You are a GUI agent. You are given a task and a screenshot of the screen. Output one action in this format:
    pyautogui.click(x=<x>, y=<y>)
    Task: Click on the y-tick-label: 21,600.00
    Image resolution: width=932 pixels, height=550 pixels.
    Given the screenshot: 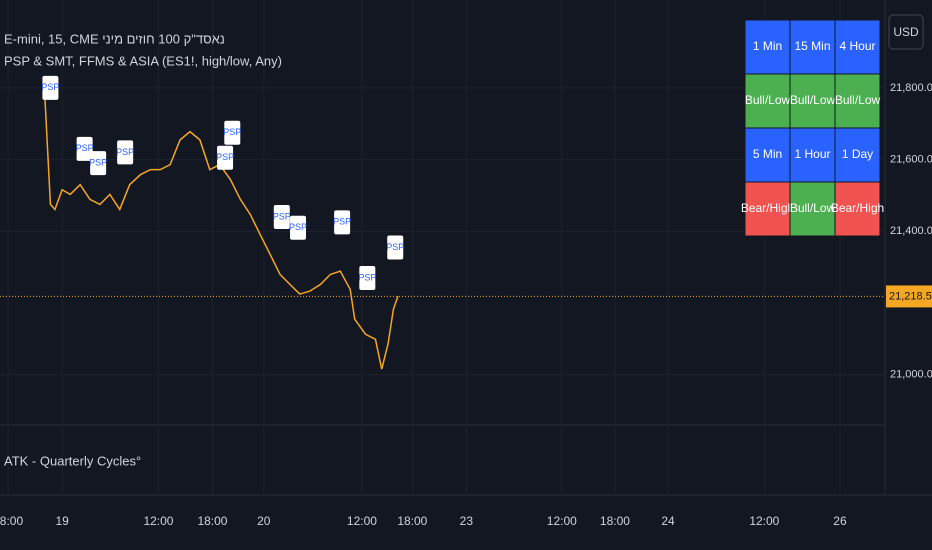 What is the action you would take?
    pyautogui.click(x=911, y=160)
    